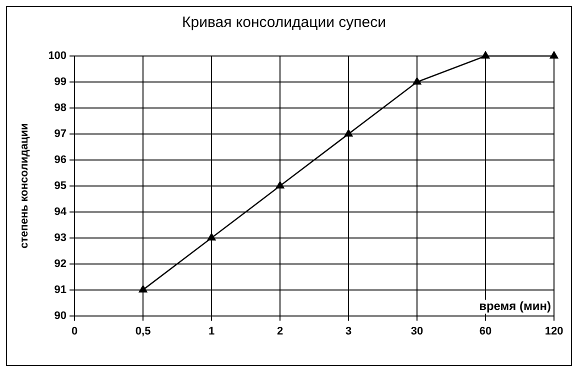 The height and width of the screenshot is (372, 578). I want to click on y-tick-label: 96, so click(60, 160).